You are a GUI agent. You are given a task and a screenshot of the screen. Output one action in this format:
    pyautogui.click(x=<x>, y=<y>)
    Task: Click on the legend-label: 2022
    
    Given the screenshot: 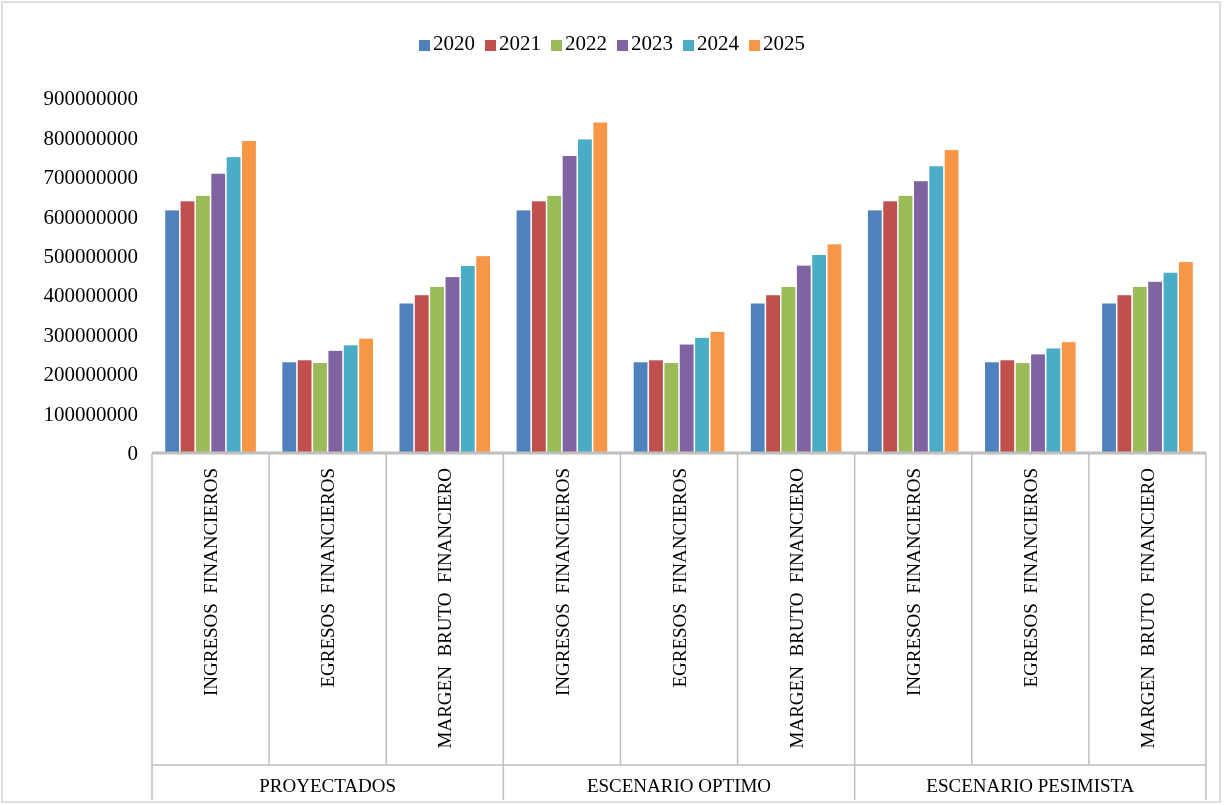 What is the action you would take?
    pyautogui.click(x=586, y=43)
    